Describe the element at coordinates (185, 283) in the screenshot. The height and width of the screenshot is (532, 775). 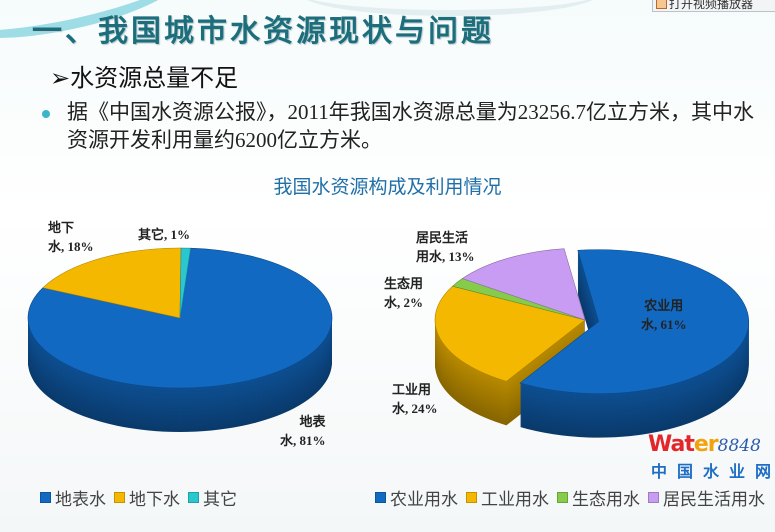
I see `slice-其它` at that location.